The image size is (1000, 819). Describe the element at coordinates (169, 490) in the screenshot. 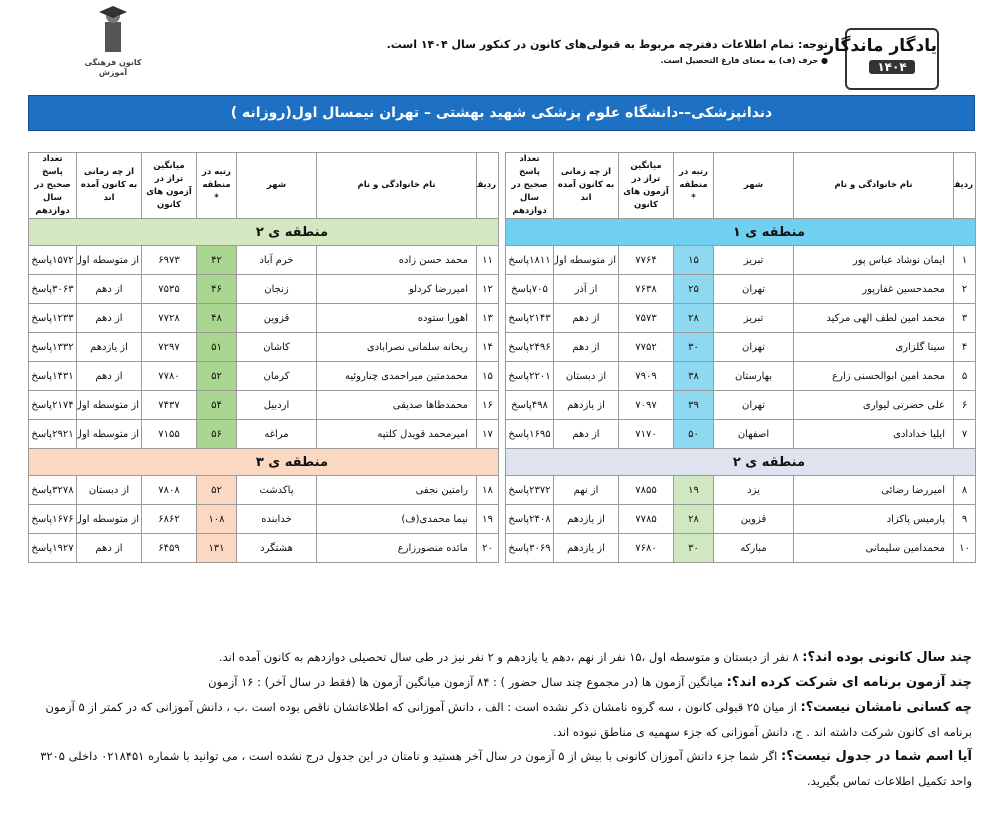

I see `average-score: ۷۸۰۸` at that location.